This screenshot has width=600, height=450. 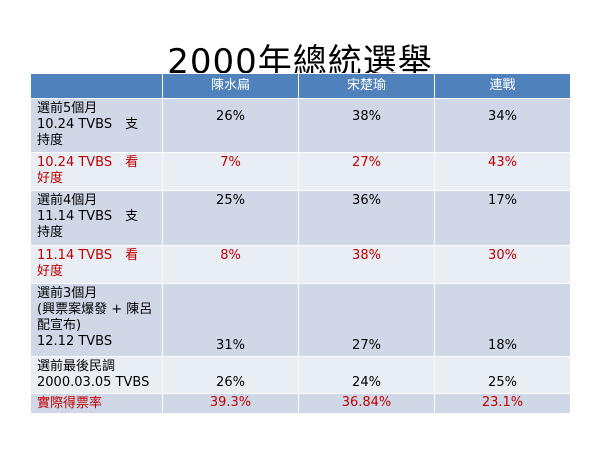 I want to click on row-label: 選前5個月 10.24 TVBS 支持度, so click(x=96, y=125).